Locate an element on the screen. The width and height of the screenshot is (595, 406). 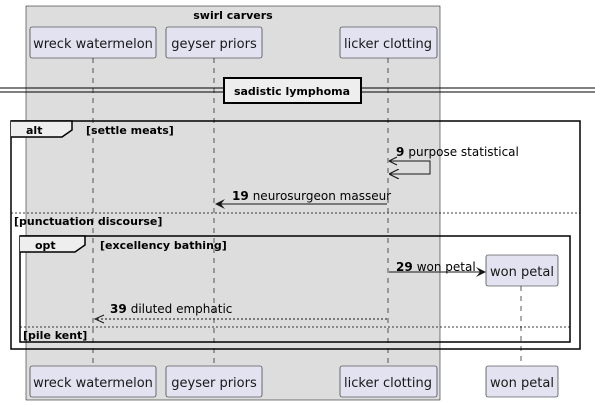
participant-wreck-watermelon-top: wreck watermelon is located at coordinates (93, 42).